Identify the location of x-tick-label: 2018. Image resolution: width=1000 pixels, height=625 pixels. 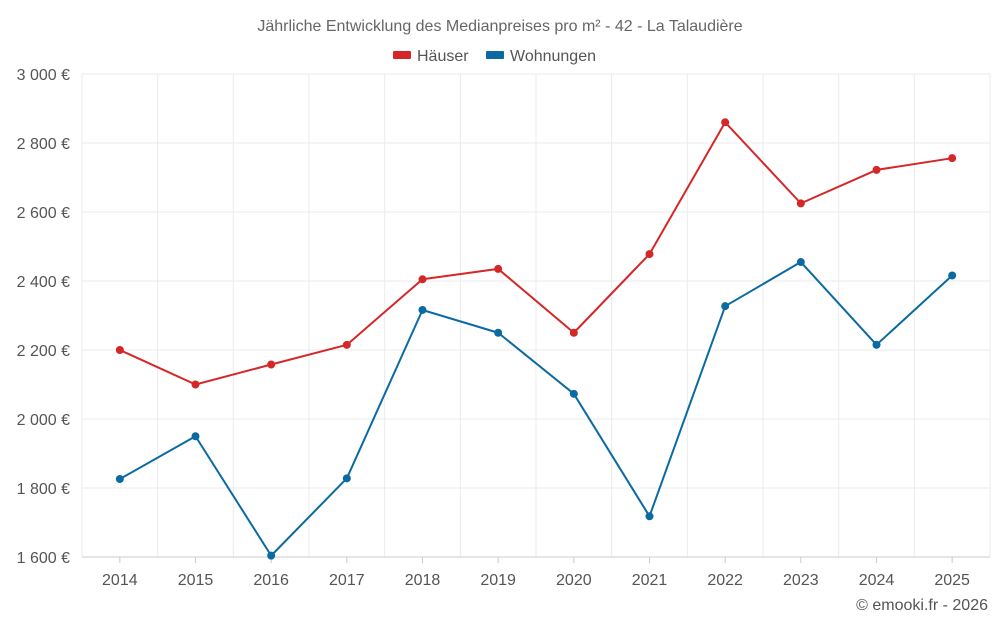
(423, 580).